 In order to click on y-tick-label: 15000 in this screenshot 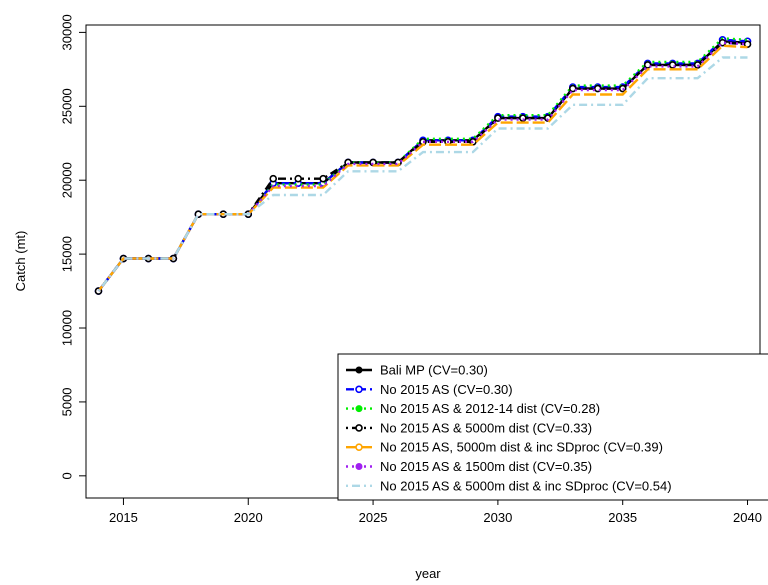, I will do `click(66, 254)`.